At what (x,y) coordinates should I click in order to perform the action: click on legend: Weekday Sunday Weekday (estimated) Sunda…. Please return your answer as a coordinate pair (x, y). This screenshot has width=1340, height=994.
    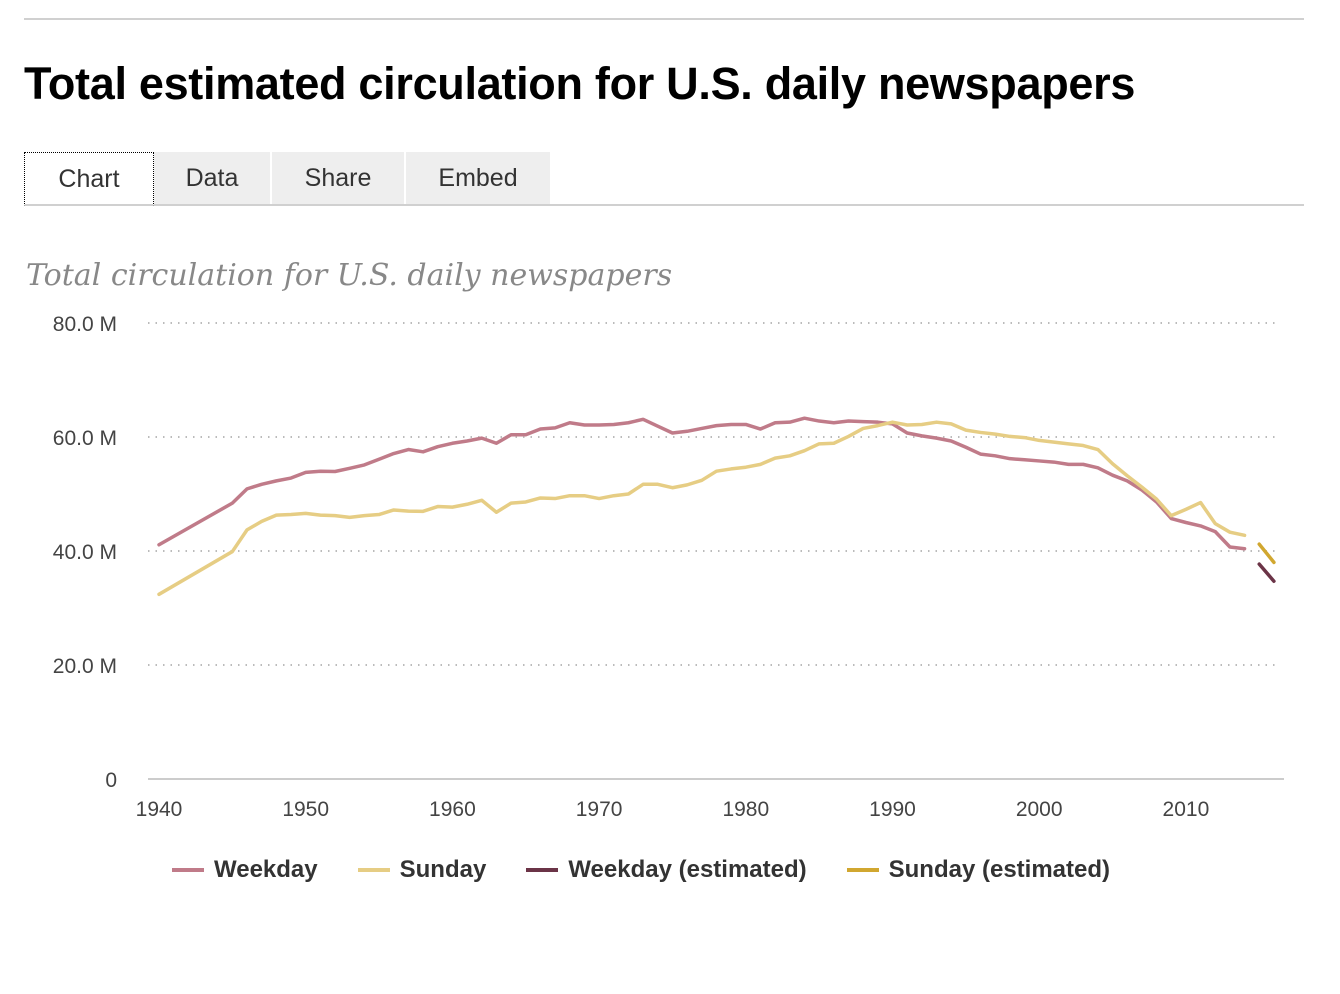
    Looking at the image, I should click on (641, 870).